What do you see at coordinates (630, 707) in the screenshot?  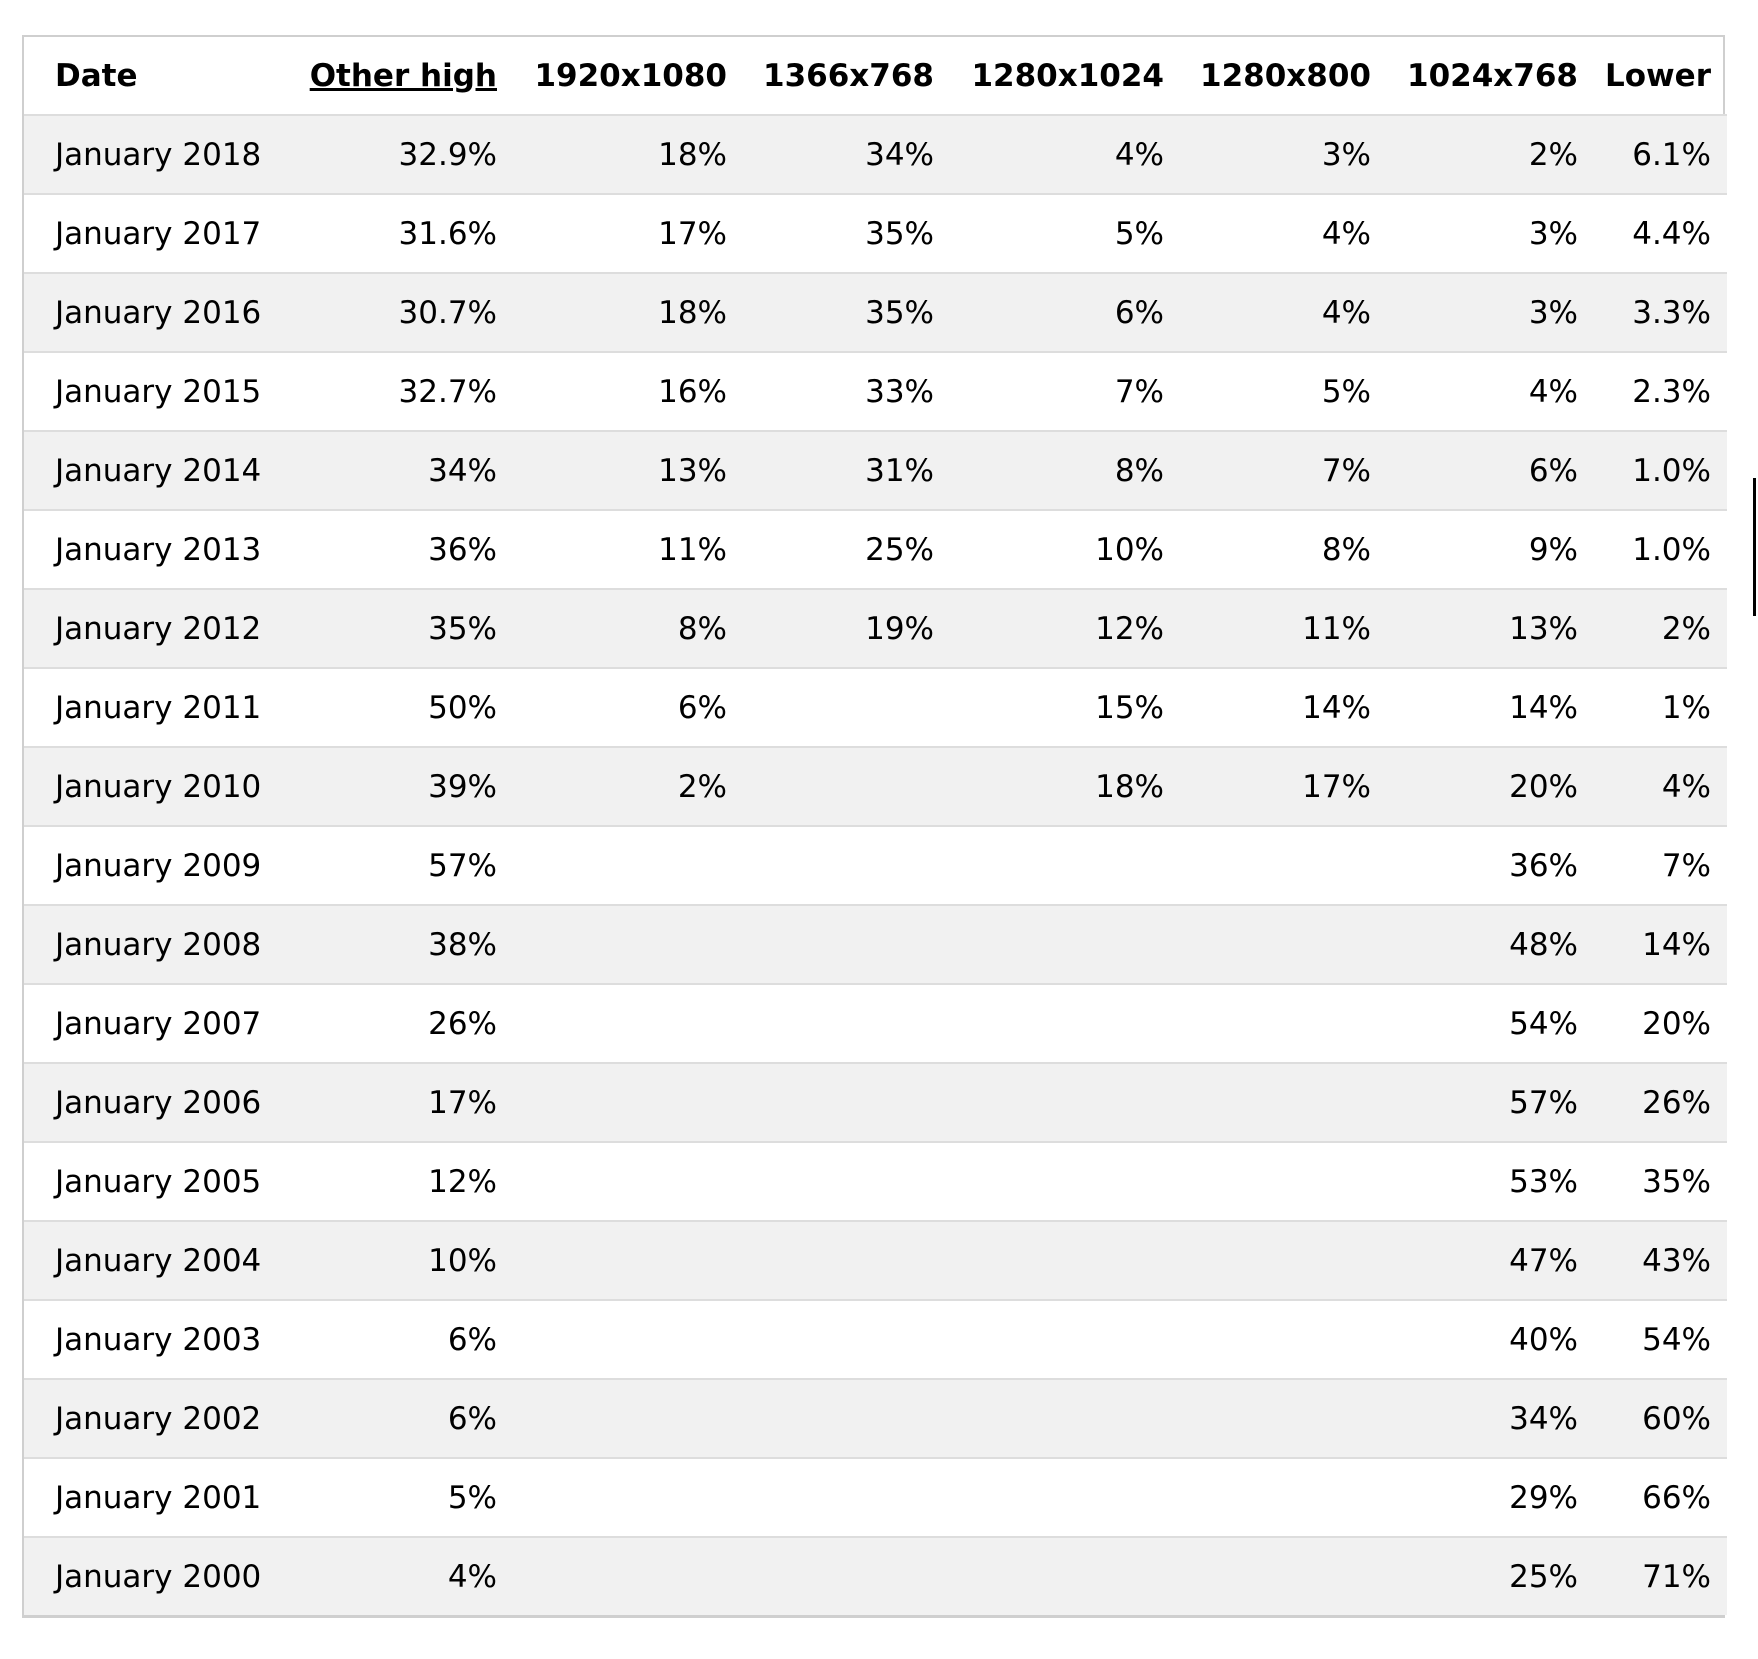 I see `1920x1080-cell: 6%` at bounding box center [630, 707].